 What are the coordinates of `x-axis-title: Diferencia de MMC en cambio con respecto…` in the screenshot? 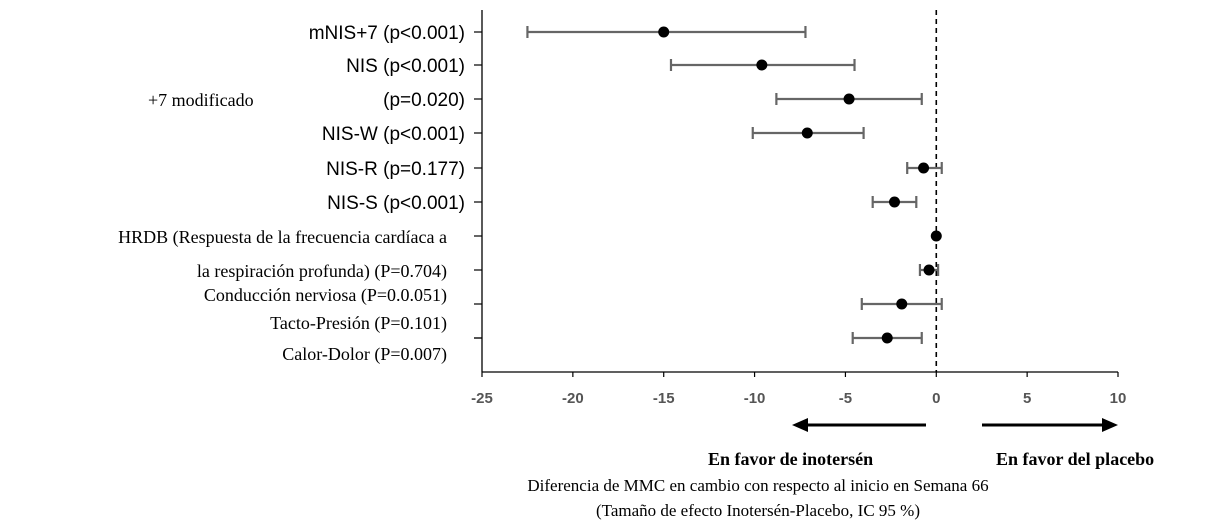 It's located at (757, 498).